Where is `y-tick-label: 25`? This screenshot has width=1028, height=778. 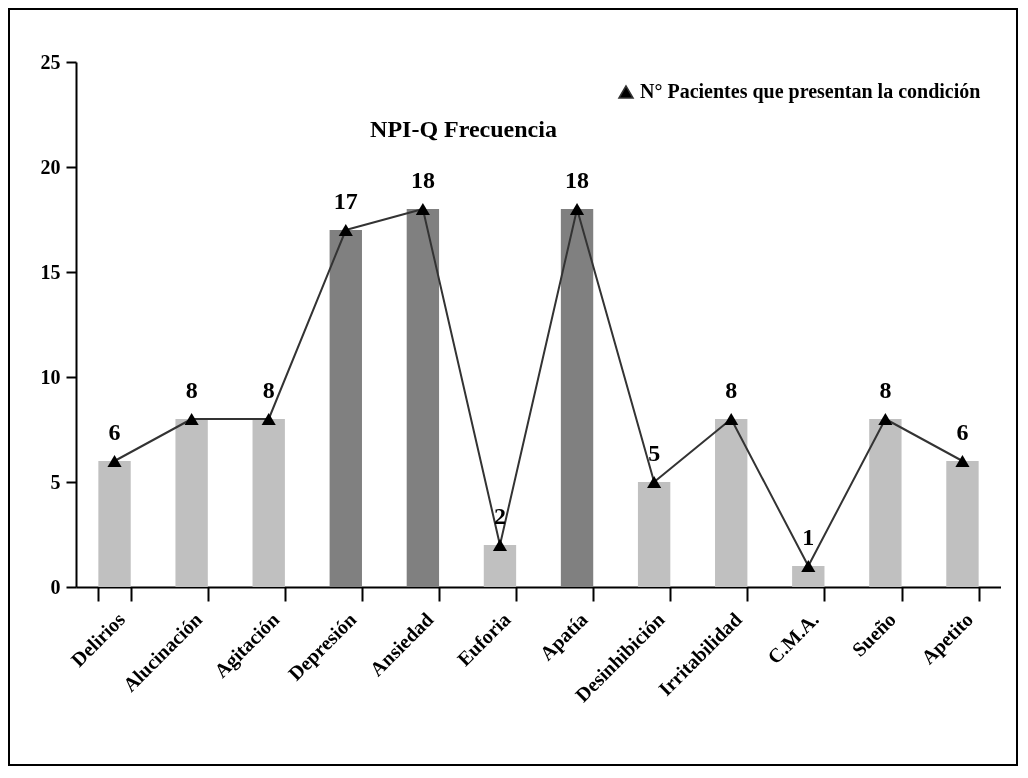
y-tick-label: 25 is located at coordinates (50, 61).